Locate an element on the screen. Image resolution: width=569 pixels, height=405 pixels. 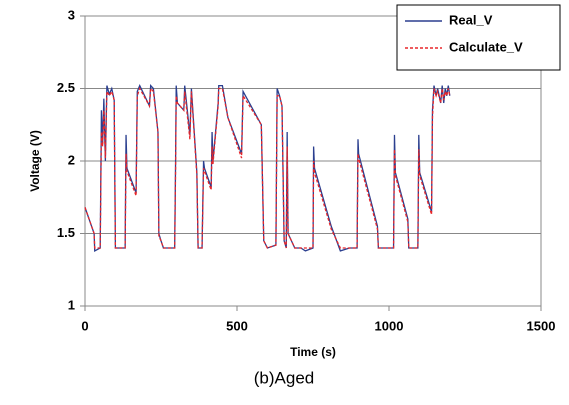
y-tick-label: 2.5 is located at coordinates (66, 87).